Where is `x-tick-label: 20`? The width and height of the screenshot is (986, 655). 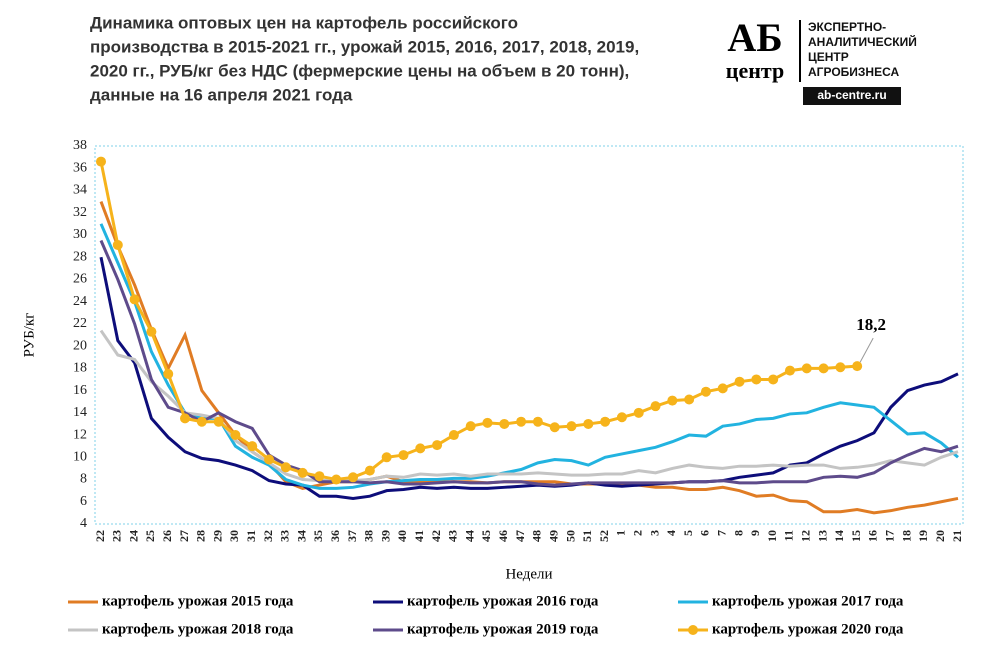 x-tick-label: 20 is located at coordinates (940, 536).